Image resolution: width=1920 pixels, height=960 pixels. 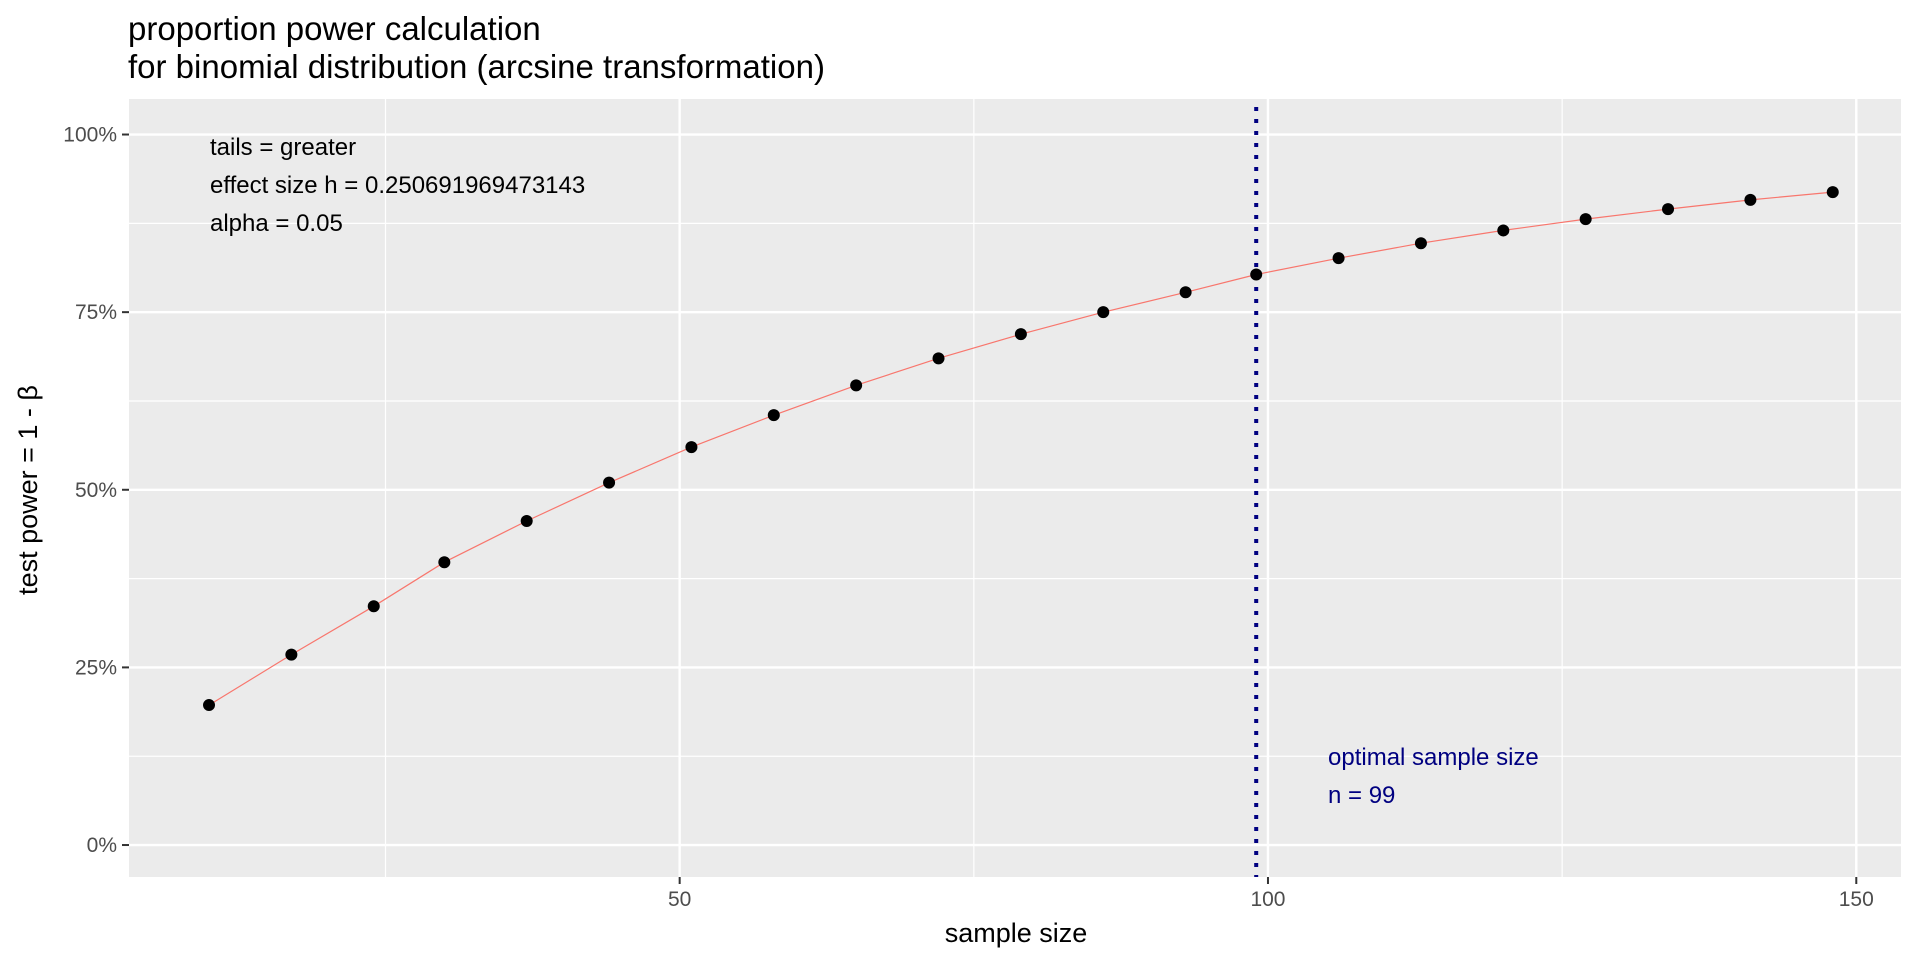 I want to click on x-tick-label: 100, so click(x=1267, y=899).